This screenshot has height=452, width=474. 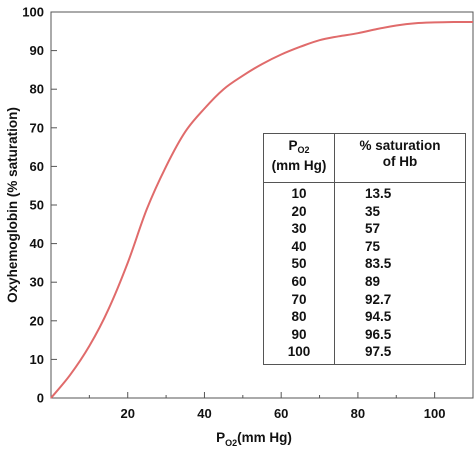 What do you see at coordinates (37, 282) in the screenshot?
I see `y-tick-label: 30` at bounding box center [37, 282].